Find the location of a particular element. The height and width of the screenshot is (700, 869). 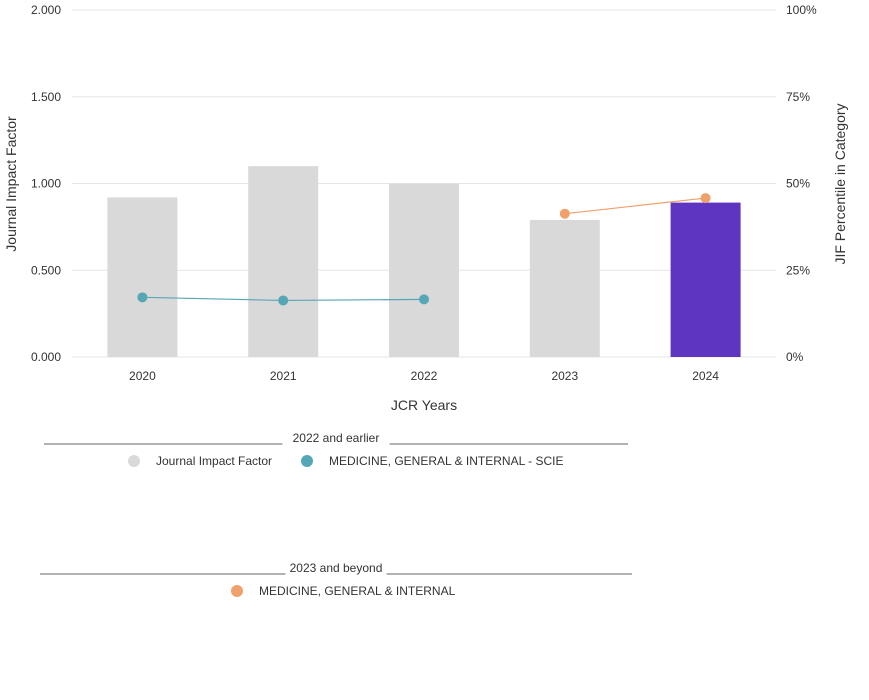

x-tick-label: 2024 is located at coordinates (705, 376).